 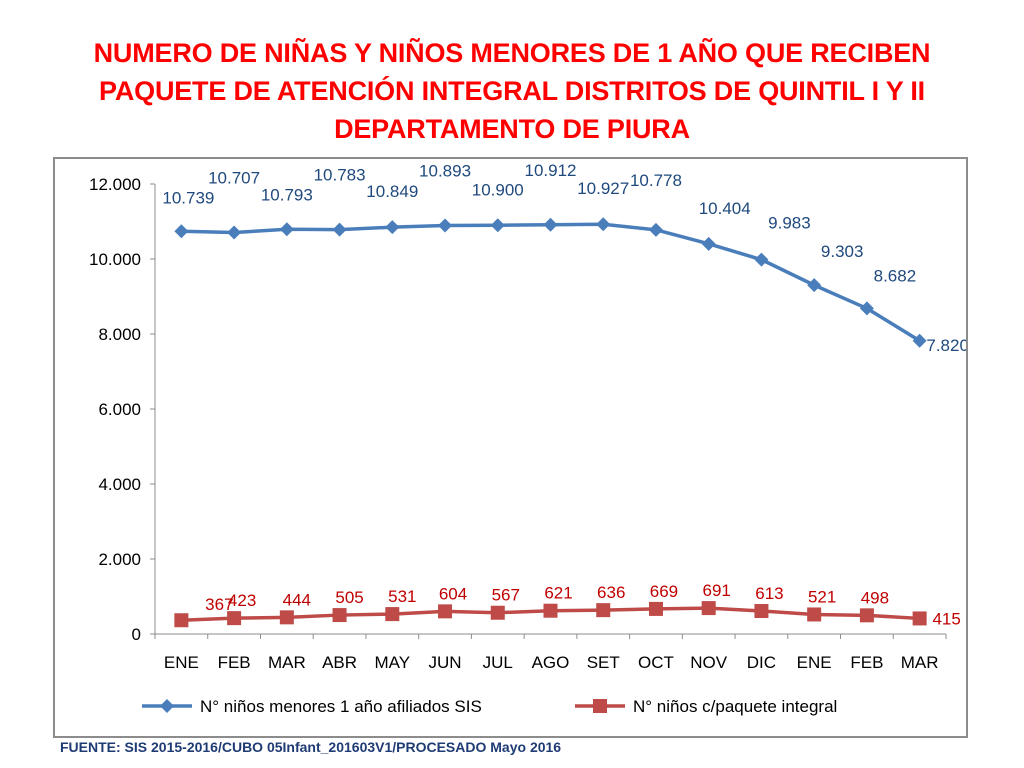 What do you see at coordinates (453, 593) in the screenshot?
I see `data-label-paquete-integral: 604` at bounding box center [453, 593].